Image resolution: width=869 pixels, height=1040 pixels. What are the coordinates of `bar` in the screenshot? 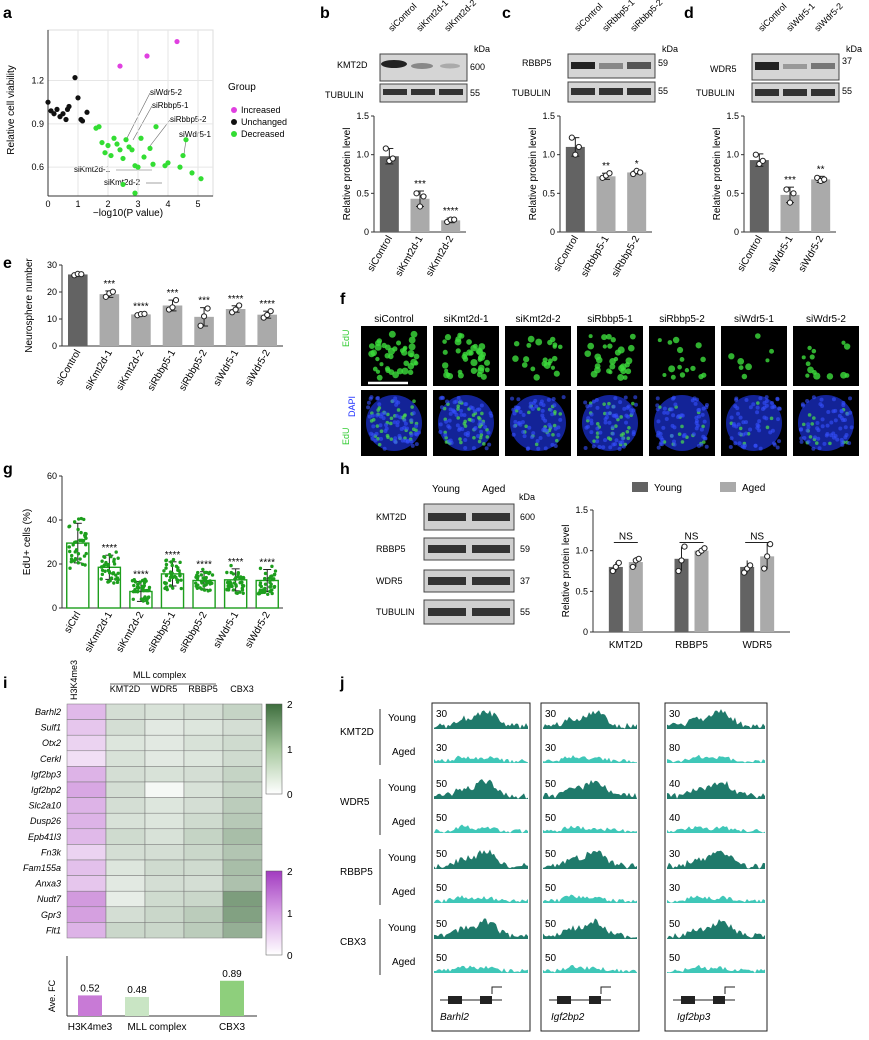 It's located at (635, 597).